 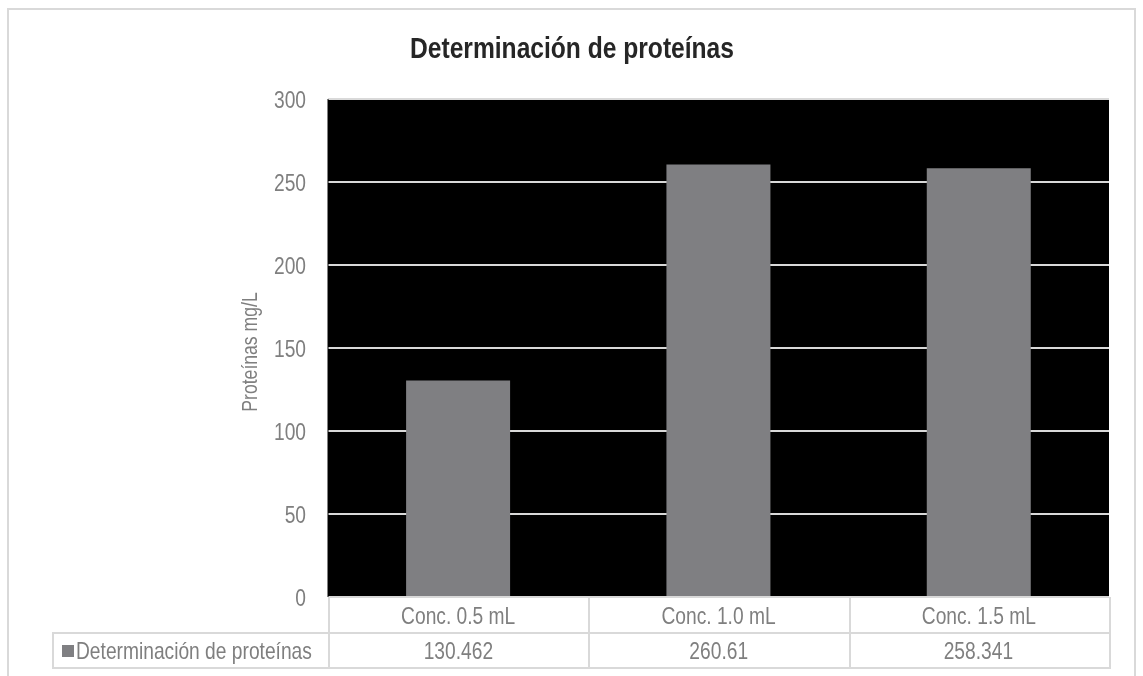 I want to click on data-label: 130.462, so click(x=458, y=650).